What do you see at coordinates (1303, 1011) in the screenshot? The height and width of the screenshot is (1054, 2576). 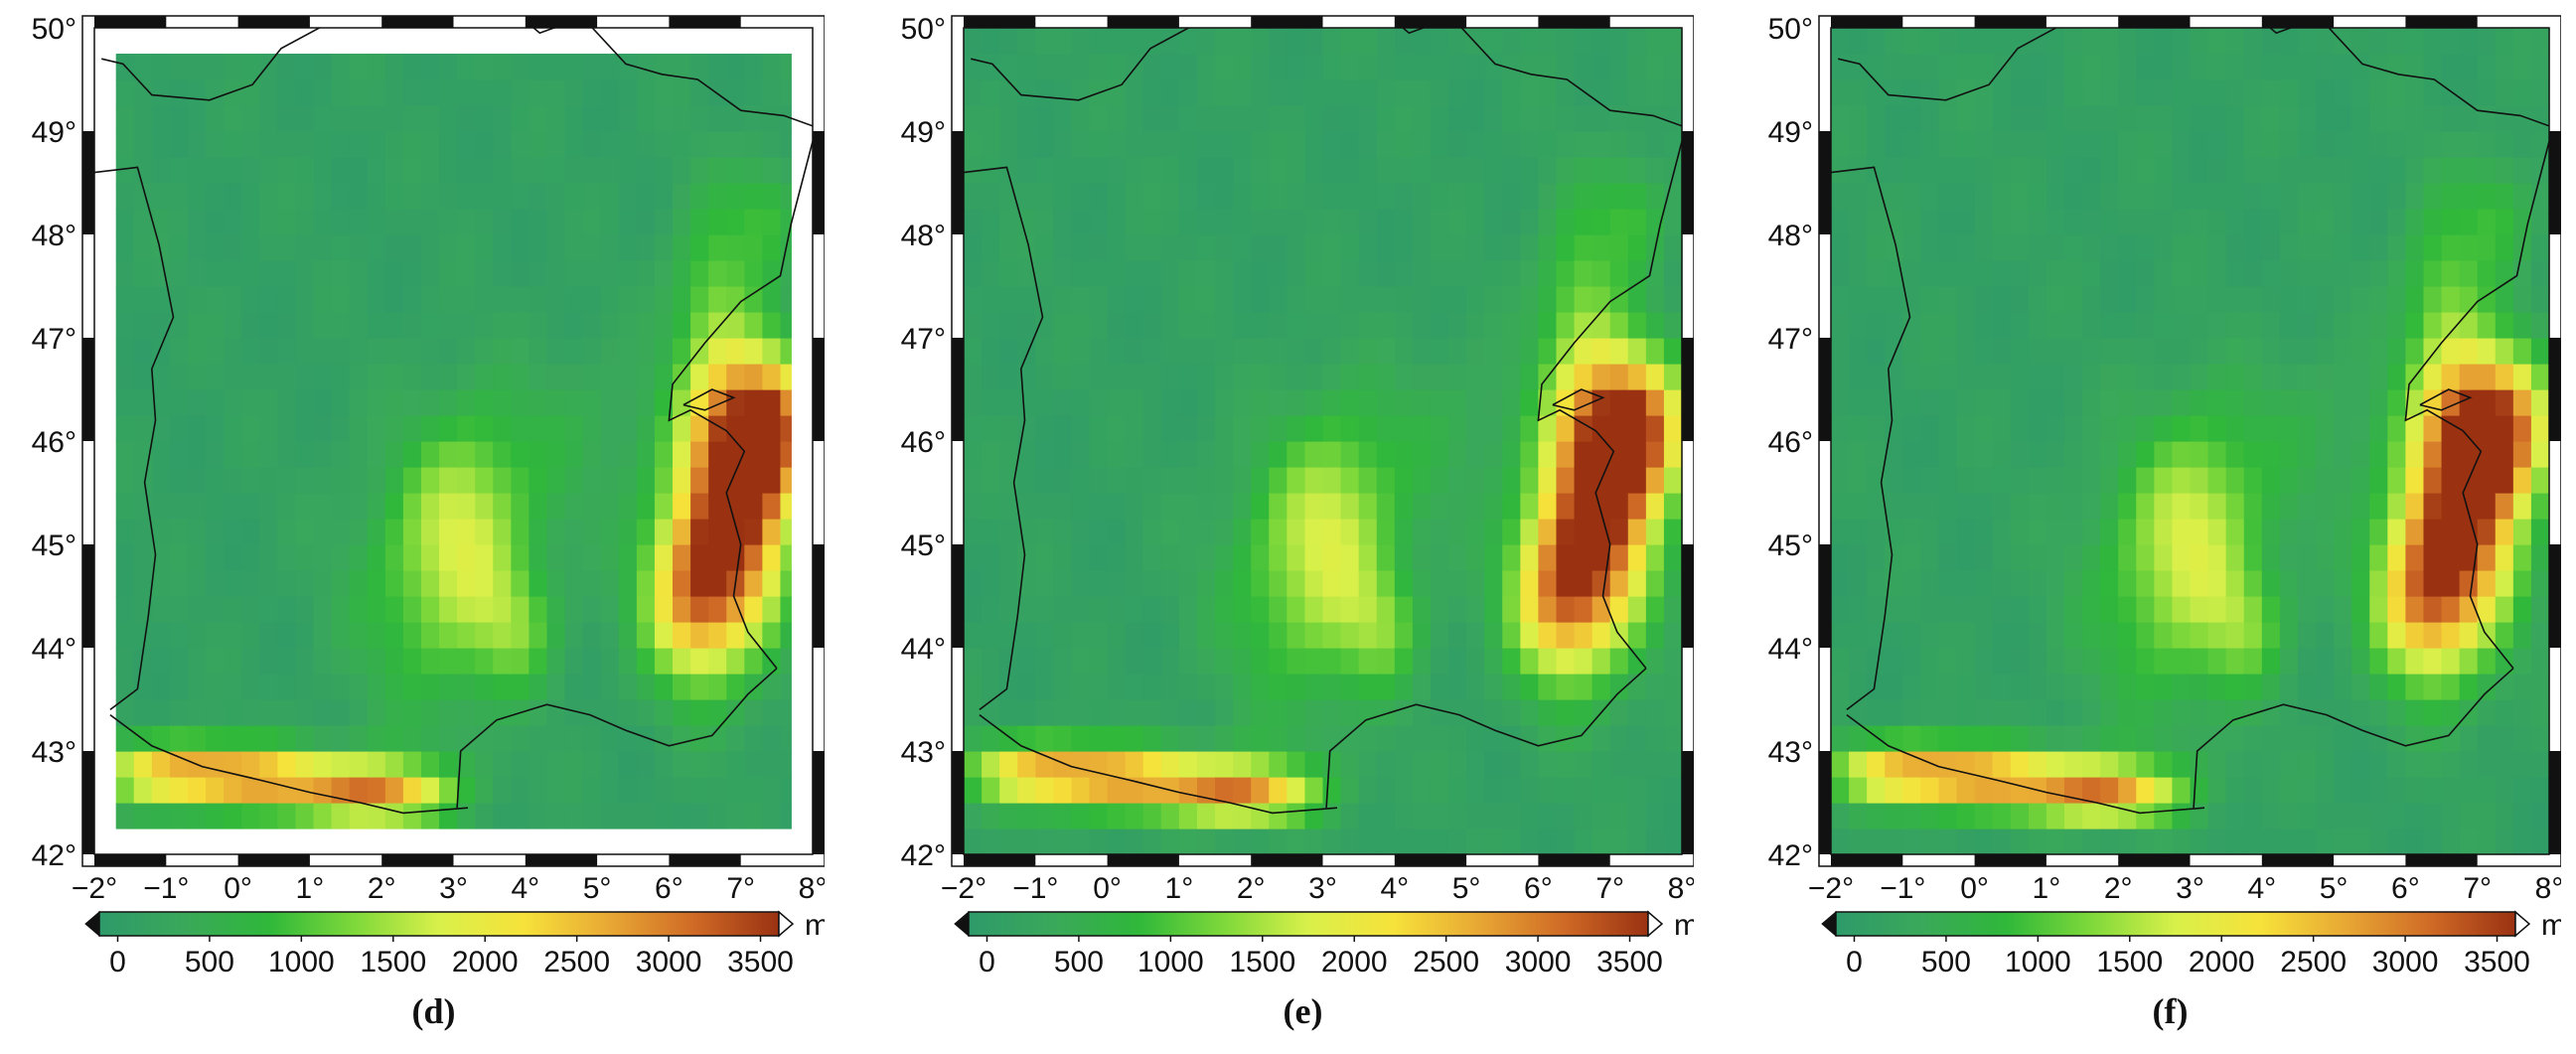 I see `panel-label: (e)` at bounding box center [1303, 1011].